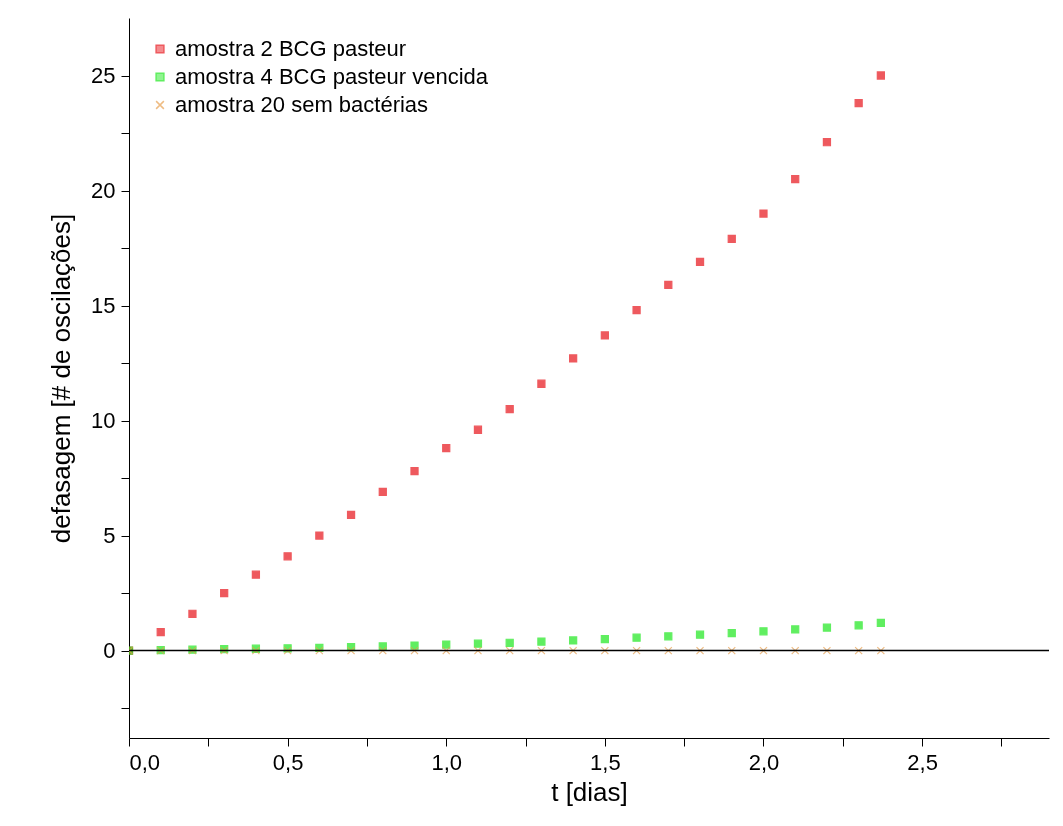 This screenshot has width=1063, height=826. Describe the element at coordinates (103, 191) in the screenshot. I see `y-tick-label: 20` at that location.